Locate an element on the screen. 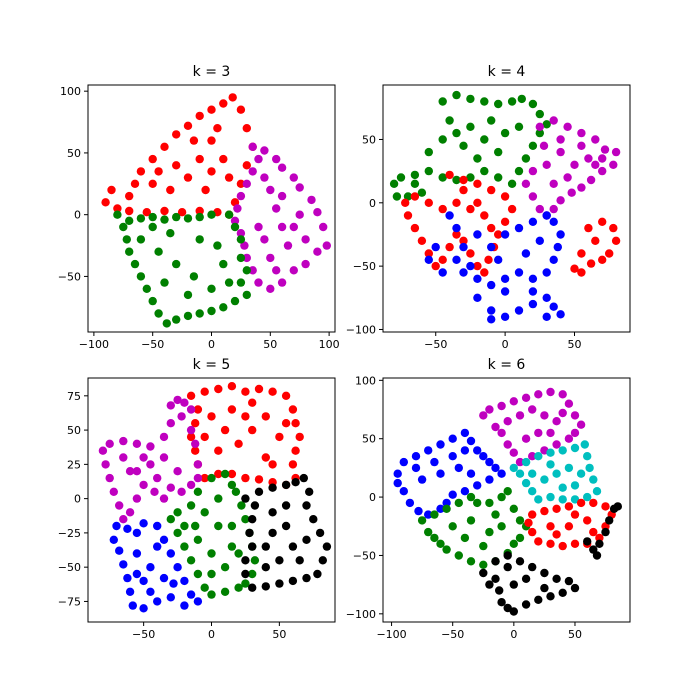 This screenshot has height=700, width=700. plot-points is located at coordinates (507, 501).